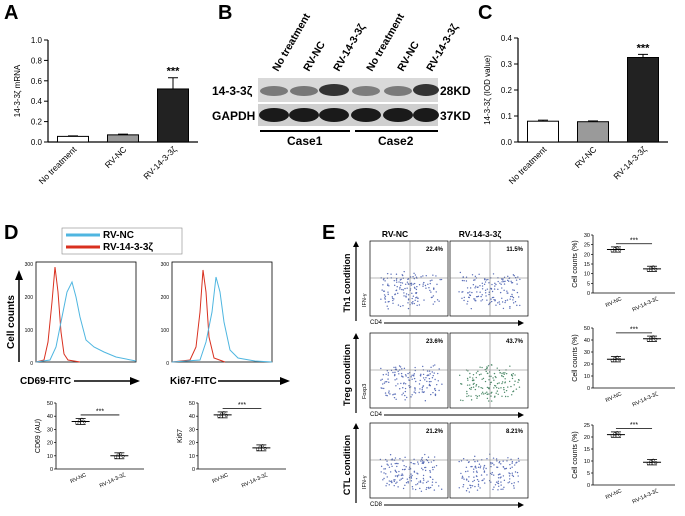  Describe the element at coordinates (614, 302) in the screenshot. I see `x-tick-label: RV-NC` at that location.